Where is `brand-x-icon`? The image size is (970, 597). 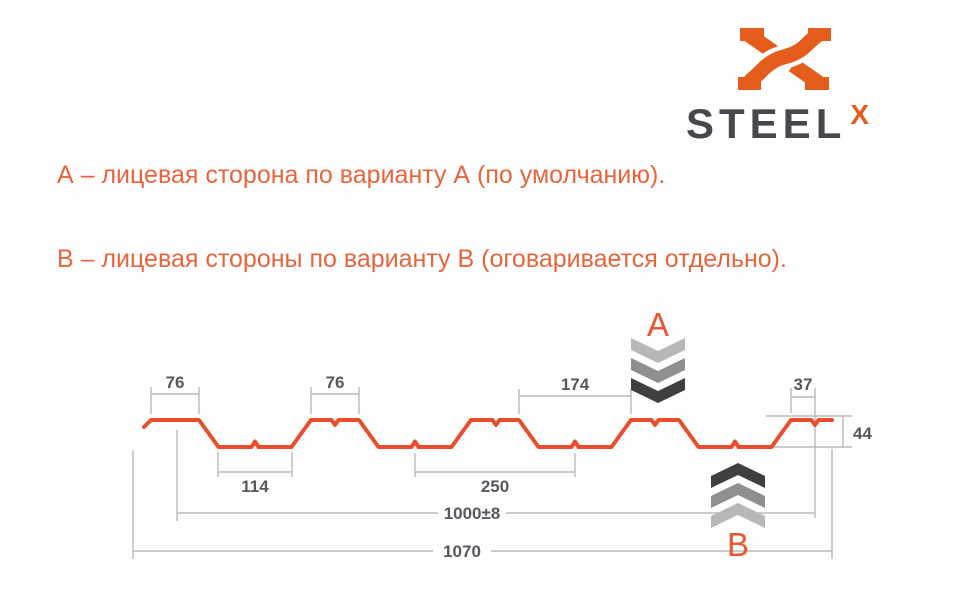
brand-x-icon is located at coordinates (784, 59).